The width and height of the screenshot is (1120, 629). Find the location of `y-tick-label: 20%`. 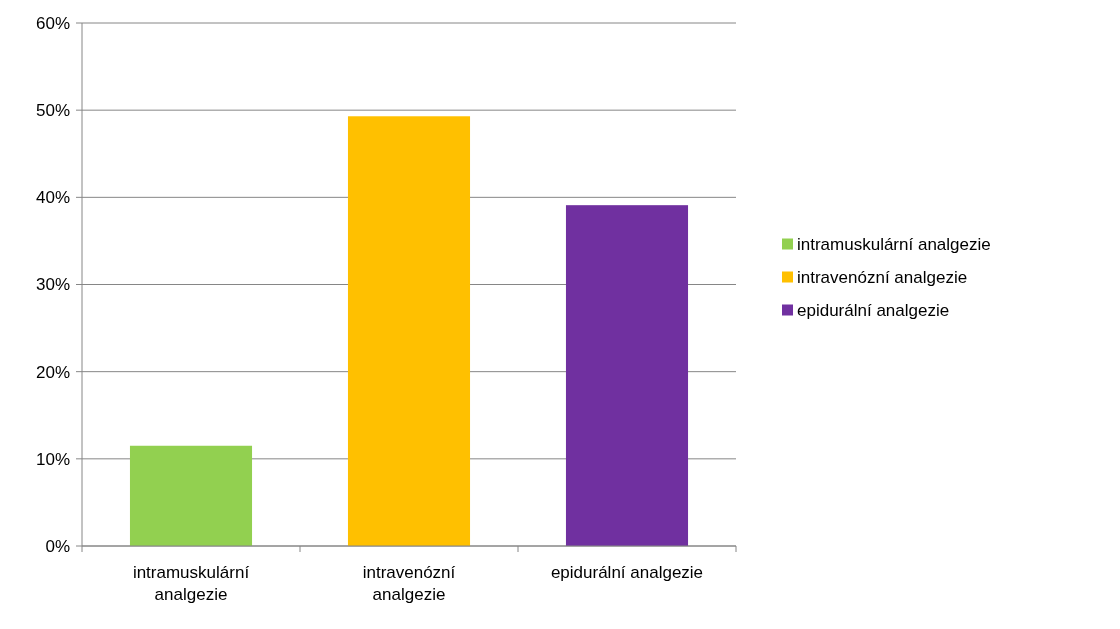

y-tick-label: 20% is located at coordinates (52, 372).